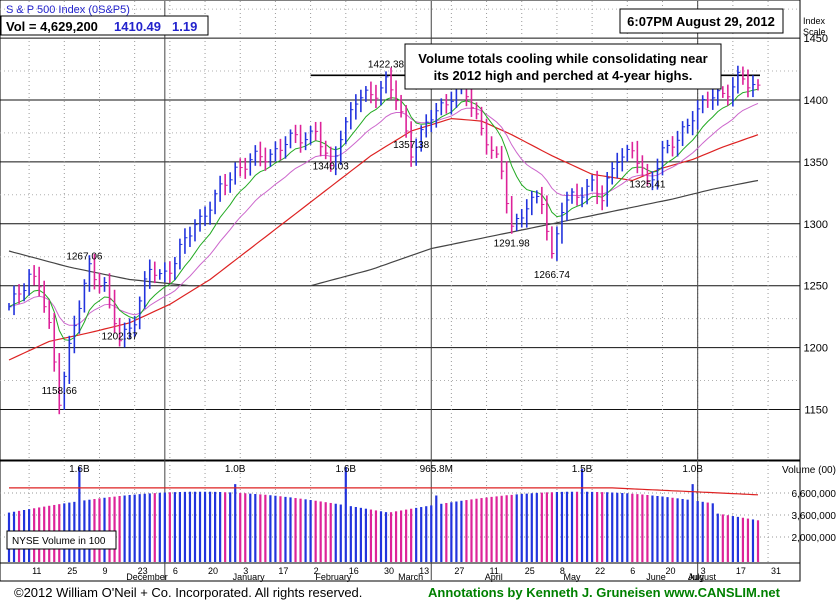 The height and width of the screenshot is (609, 840). Describe the element at coordinates (354, 571) in the screenshot. I see `date-tick-label: 16` at that location.